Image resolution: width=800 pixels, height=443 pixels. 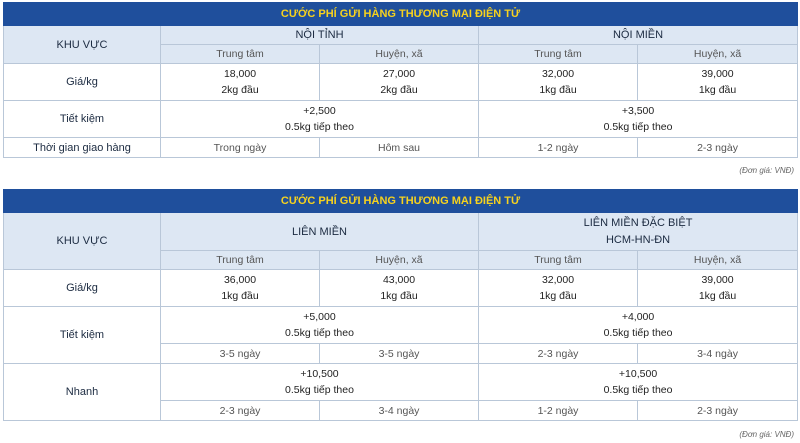 What do you see at coordinates (558, 410) in the screenshot?
I see `fast-days-cell: 1-2 ngày` at bounding box center [558, 410].